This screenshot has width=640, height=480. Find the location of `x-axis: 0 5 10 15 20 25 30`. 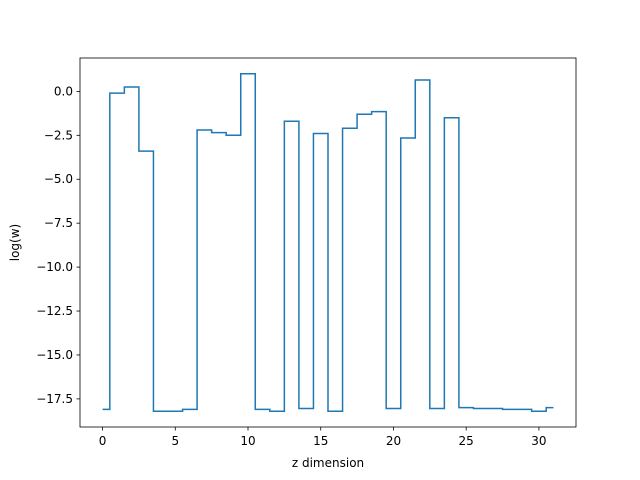

x-axis: 0 5 10 15 20 25 30 is located at coordinates (323, 437).